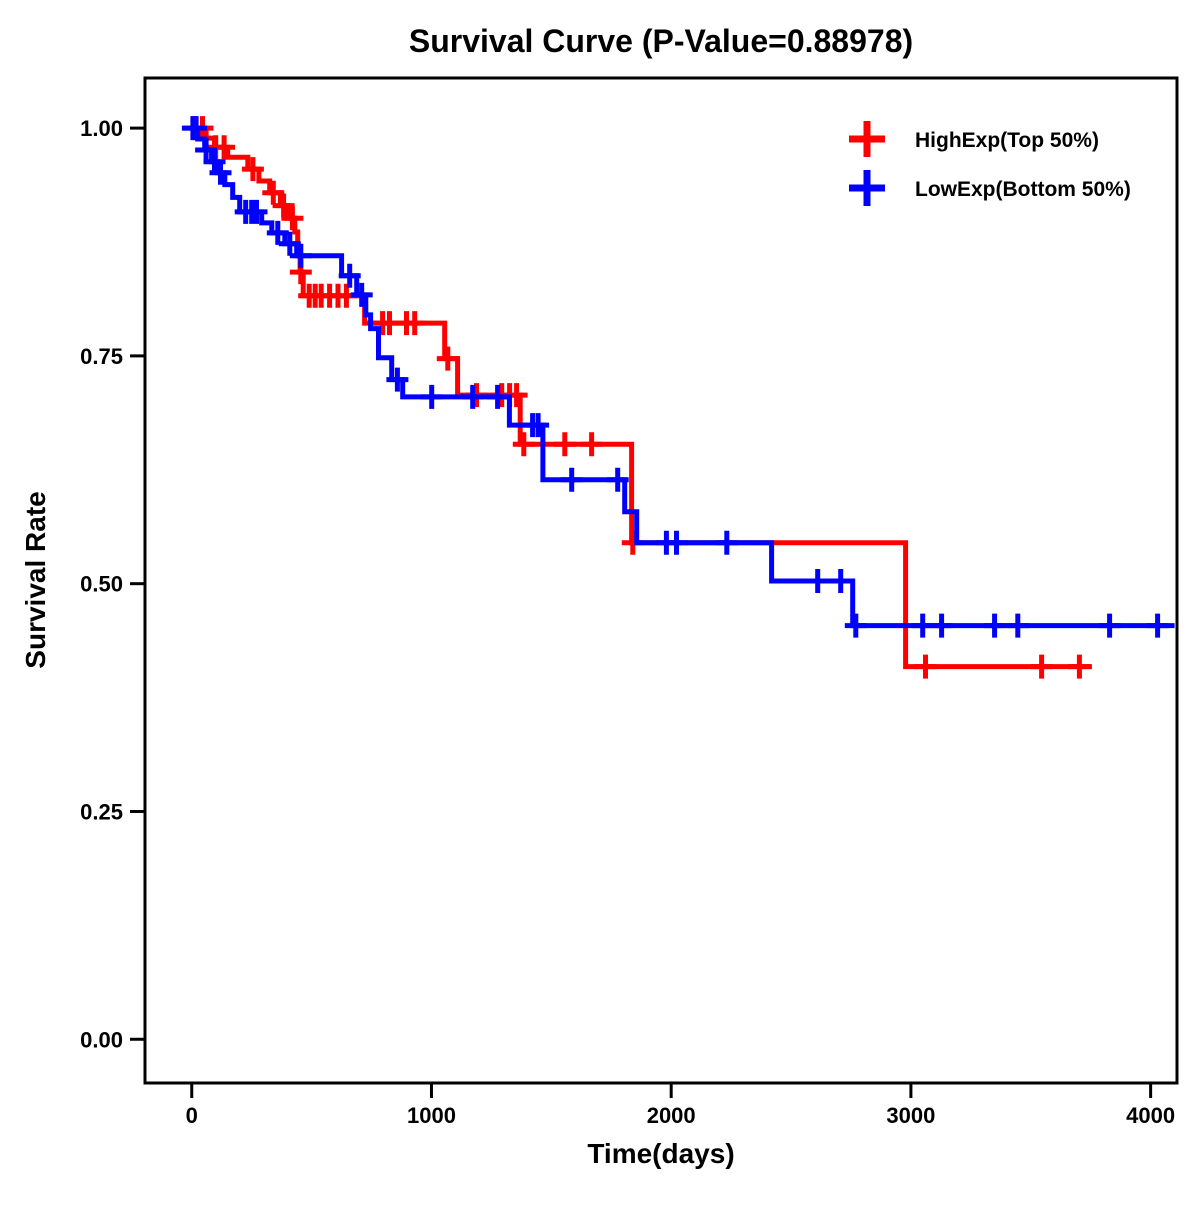 Image resolution: width=1200 pixels, height=1205 pixels. I want to click on y-tick-label-0.75: 0.75, so click(101, 356).